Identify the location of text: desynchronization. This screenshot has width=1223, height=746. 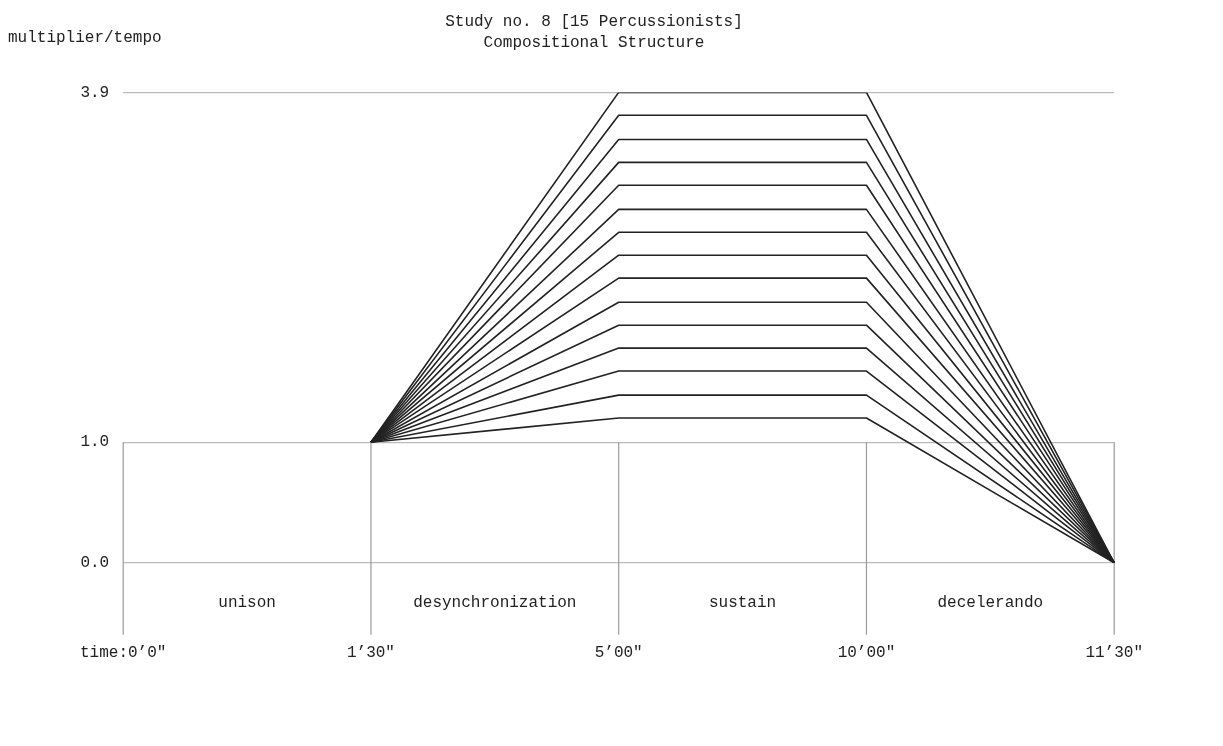
(495, 603).